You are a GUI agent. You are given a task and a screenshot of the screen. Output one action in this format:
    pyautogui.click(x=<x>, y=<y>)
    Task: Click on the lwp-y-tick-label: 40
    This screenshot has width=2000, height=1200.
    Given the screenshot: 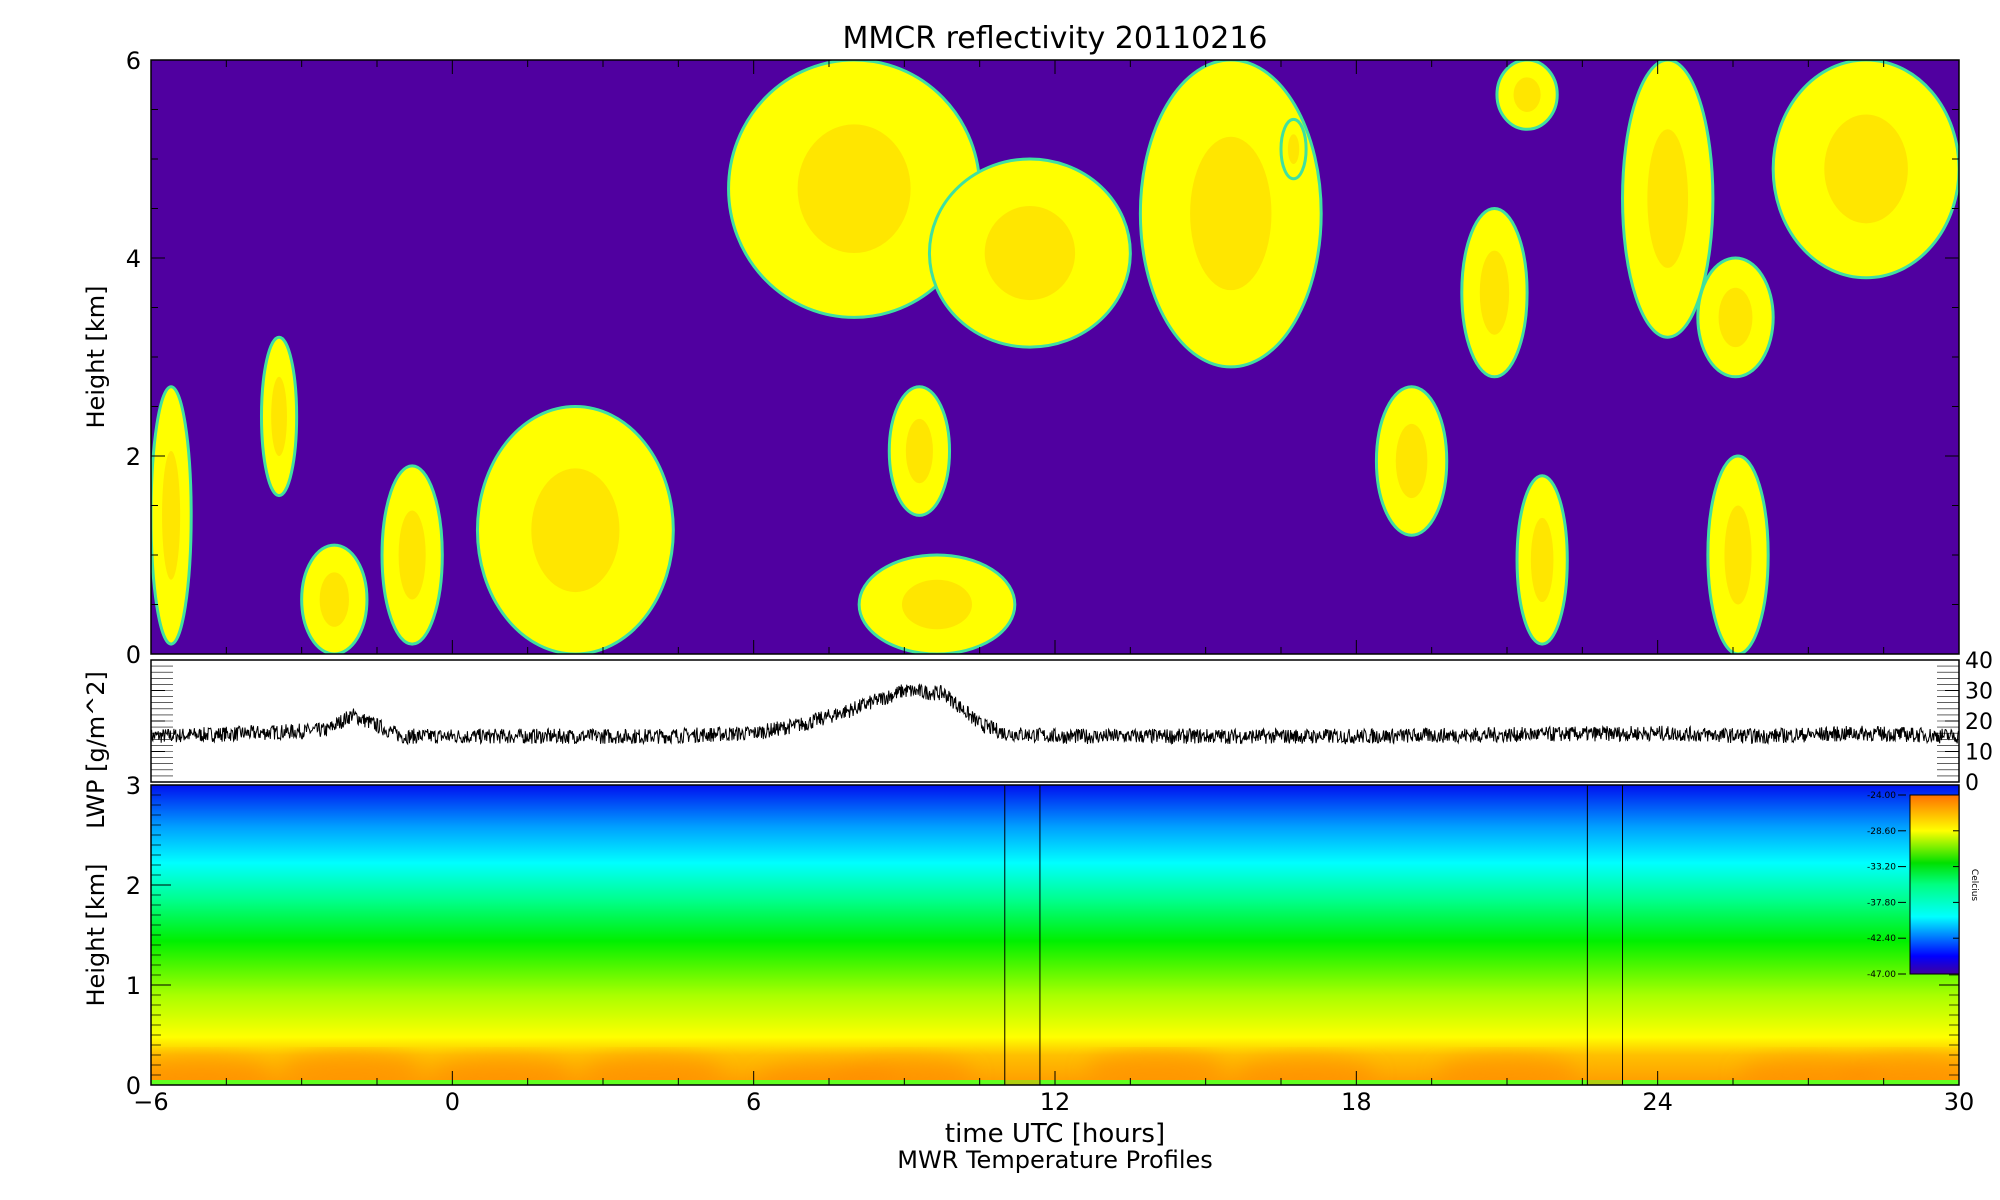 What is the action you would take?
    pyautogui.click(x=1979, y=661)
    